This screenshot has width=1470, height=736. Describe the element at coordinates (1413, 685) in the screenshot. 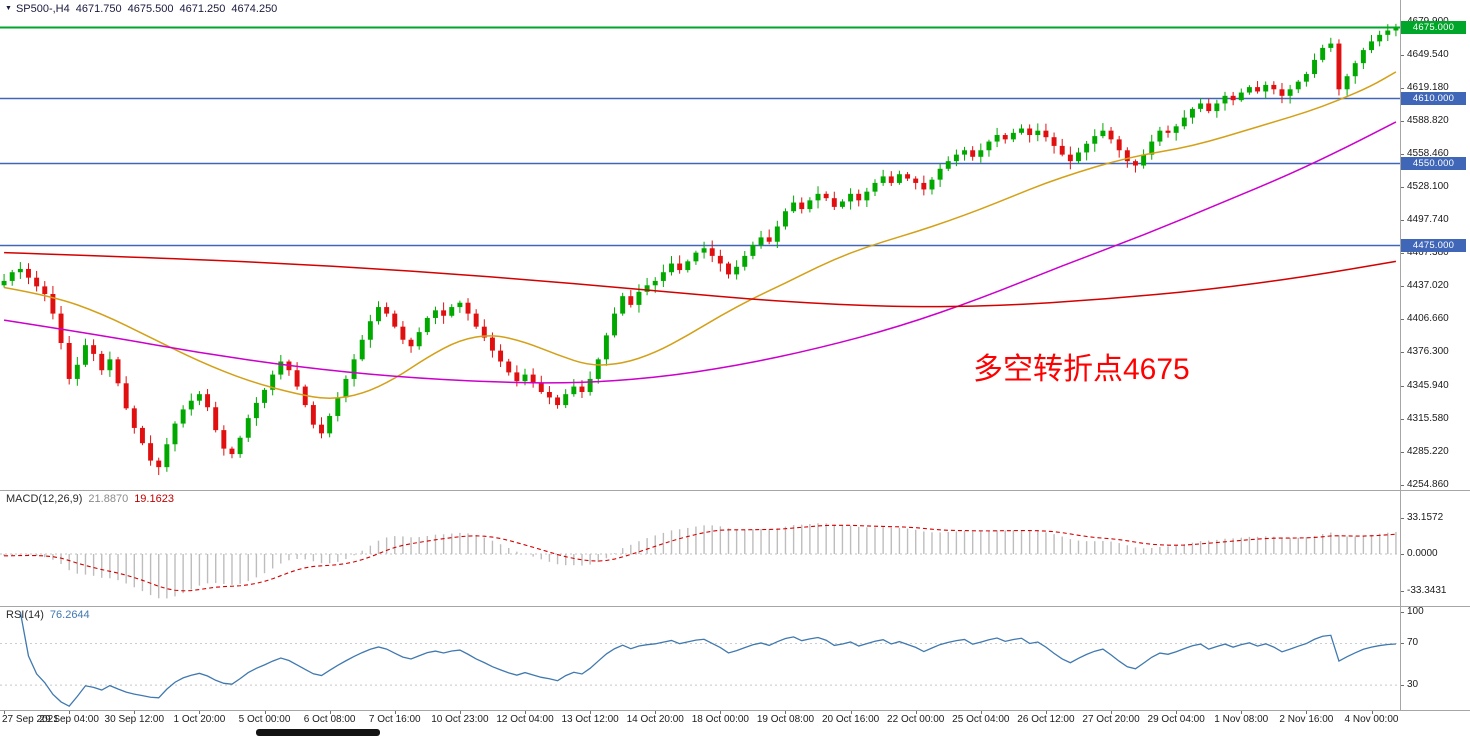

I see `rsi-axis-label: 30` at that location.